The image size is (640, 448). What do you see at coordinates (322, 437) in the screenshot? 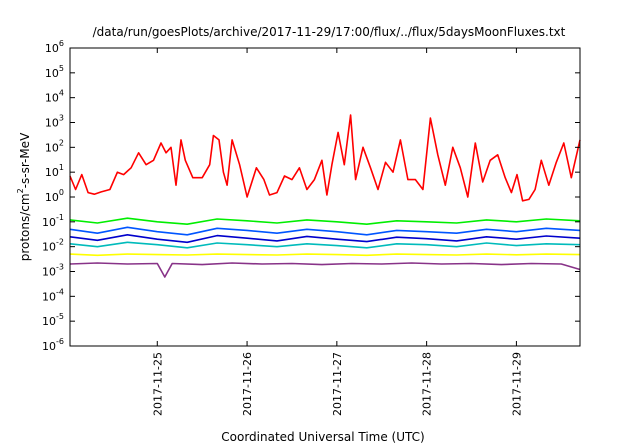
I see `x-axis-label: Coordinated Universal Time (UTC)` at bounding box center [322, 437].